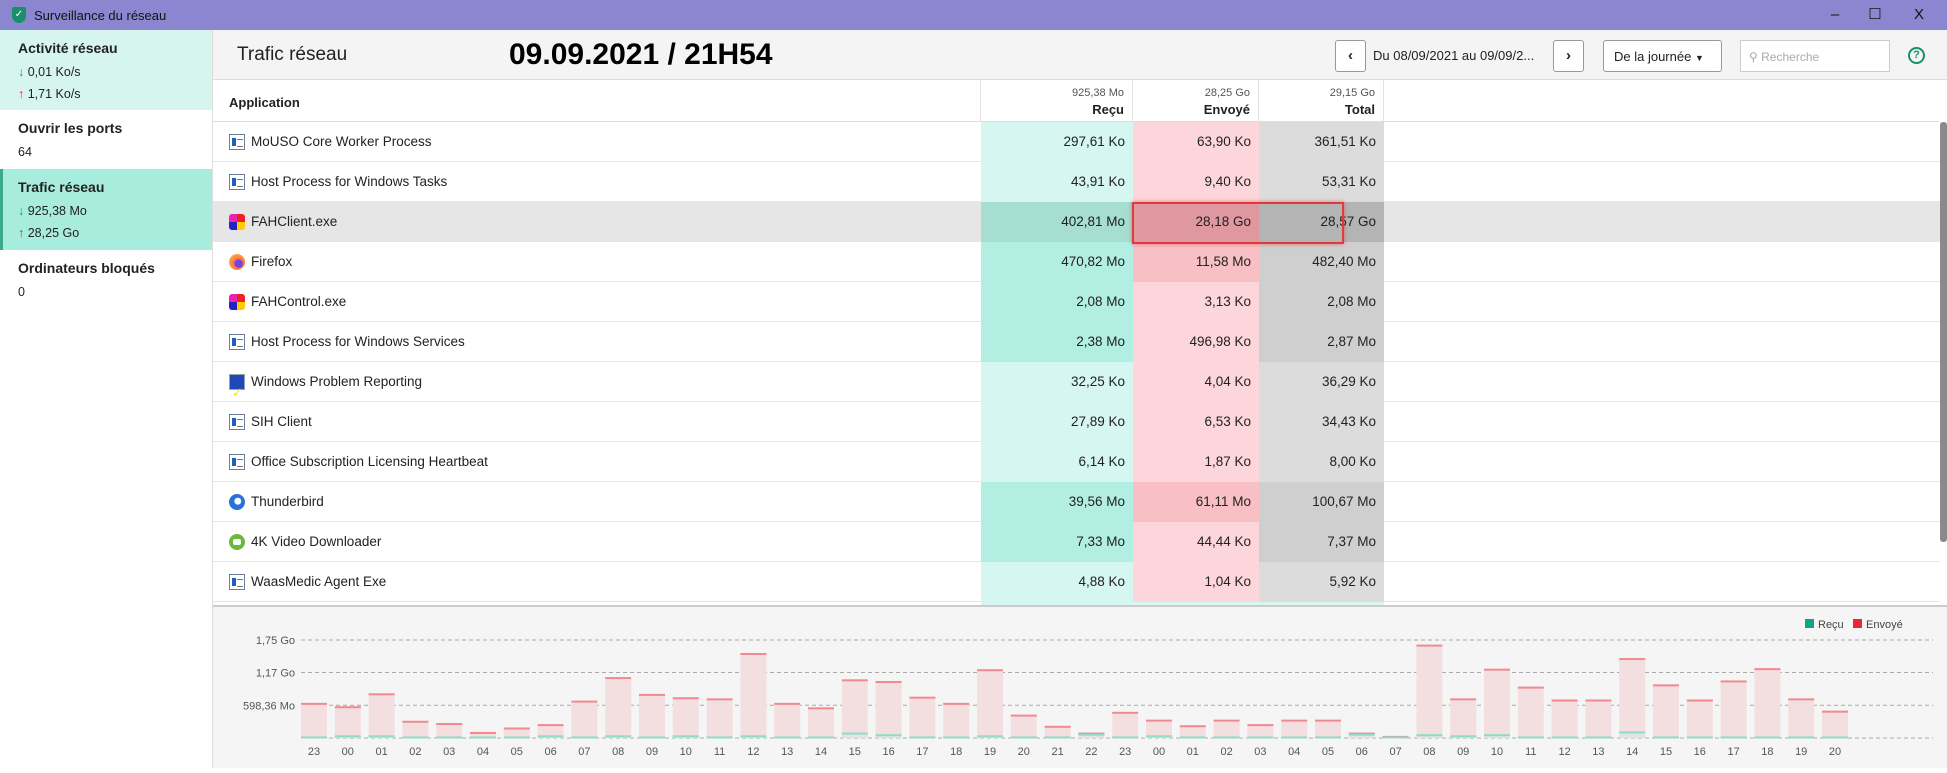  What do you see at coordinates (86, 268) in the screenshot?
I see `sidebar-item-label: Ordinateurs bloqués` at bounding box center [86, 268].